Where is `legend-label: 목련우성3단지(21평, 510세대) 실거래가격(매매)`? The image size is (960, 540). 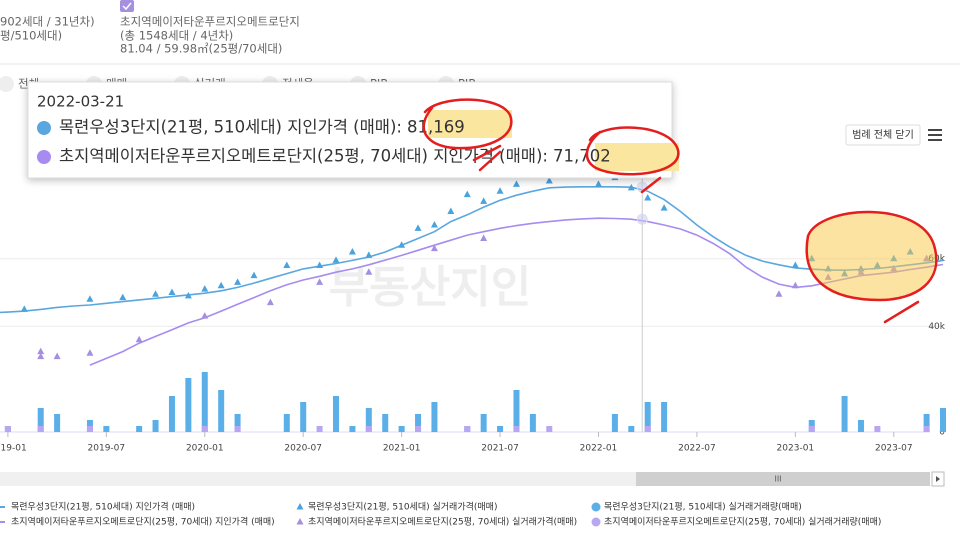 legend-label: 목련우성3단지(21평, 510세대) 실거래가격(매매) is located at coordinates (402, 507).